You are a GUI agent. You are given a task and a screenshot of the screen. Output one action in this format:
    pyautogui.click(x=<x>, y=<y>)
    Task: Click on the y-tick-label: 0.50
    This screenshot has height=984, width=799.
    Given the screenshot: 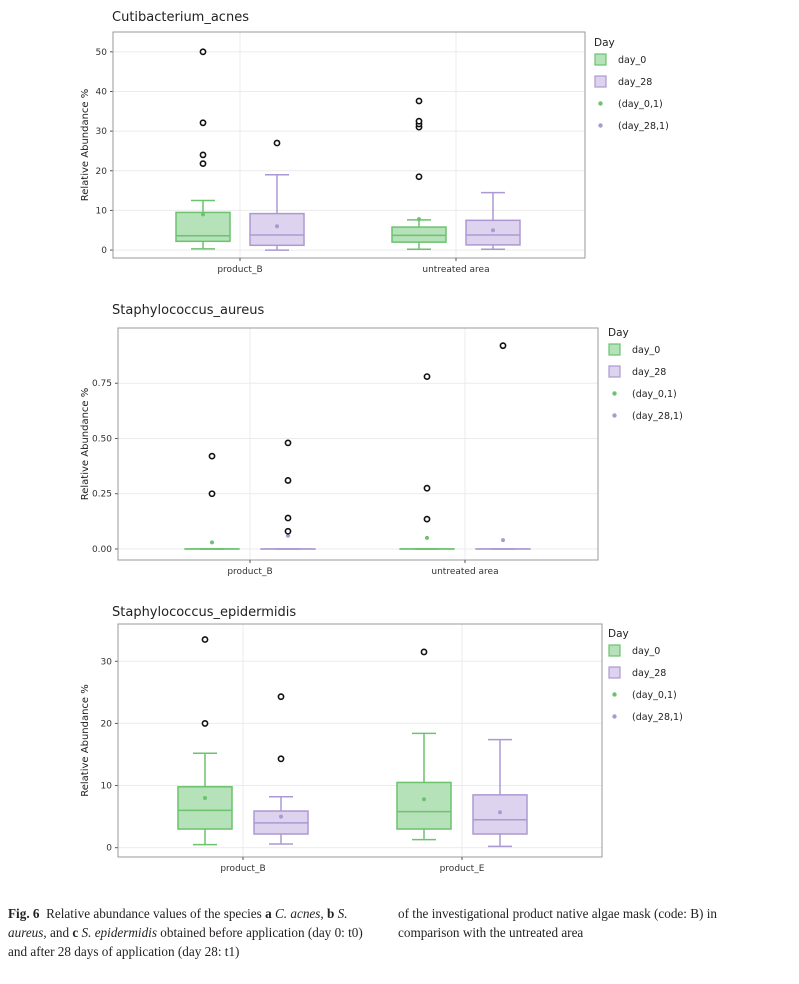 What is the action you would take?
    pyautogui.click(x=102, y=439)
    